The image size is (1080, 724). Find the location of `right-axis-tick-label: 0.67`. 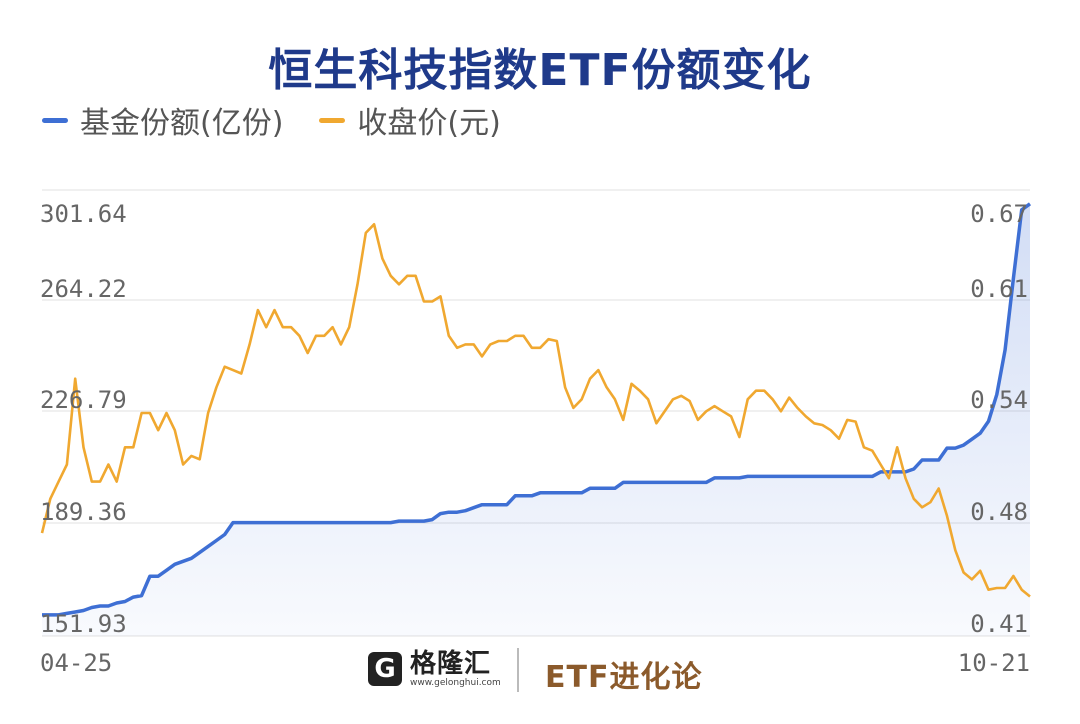

right-axis-tick-label: 0.67 is located at coordinates (999, 214).